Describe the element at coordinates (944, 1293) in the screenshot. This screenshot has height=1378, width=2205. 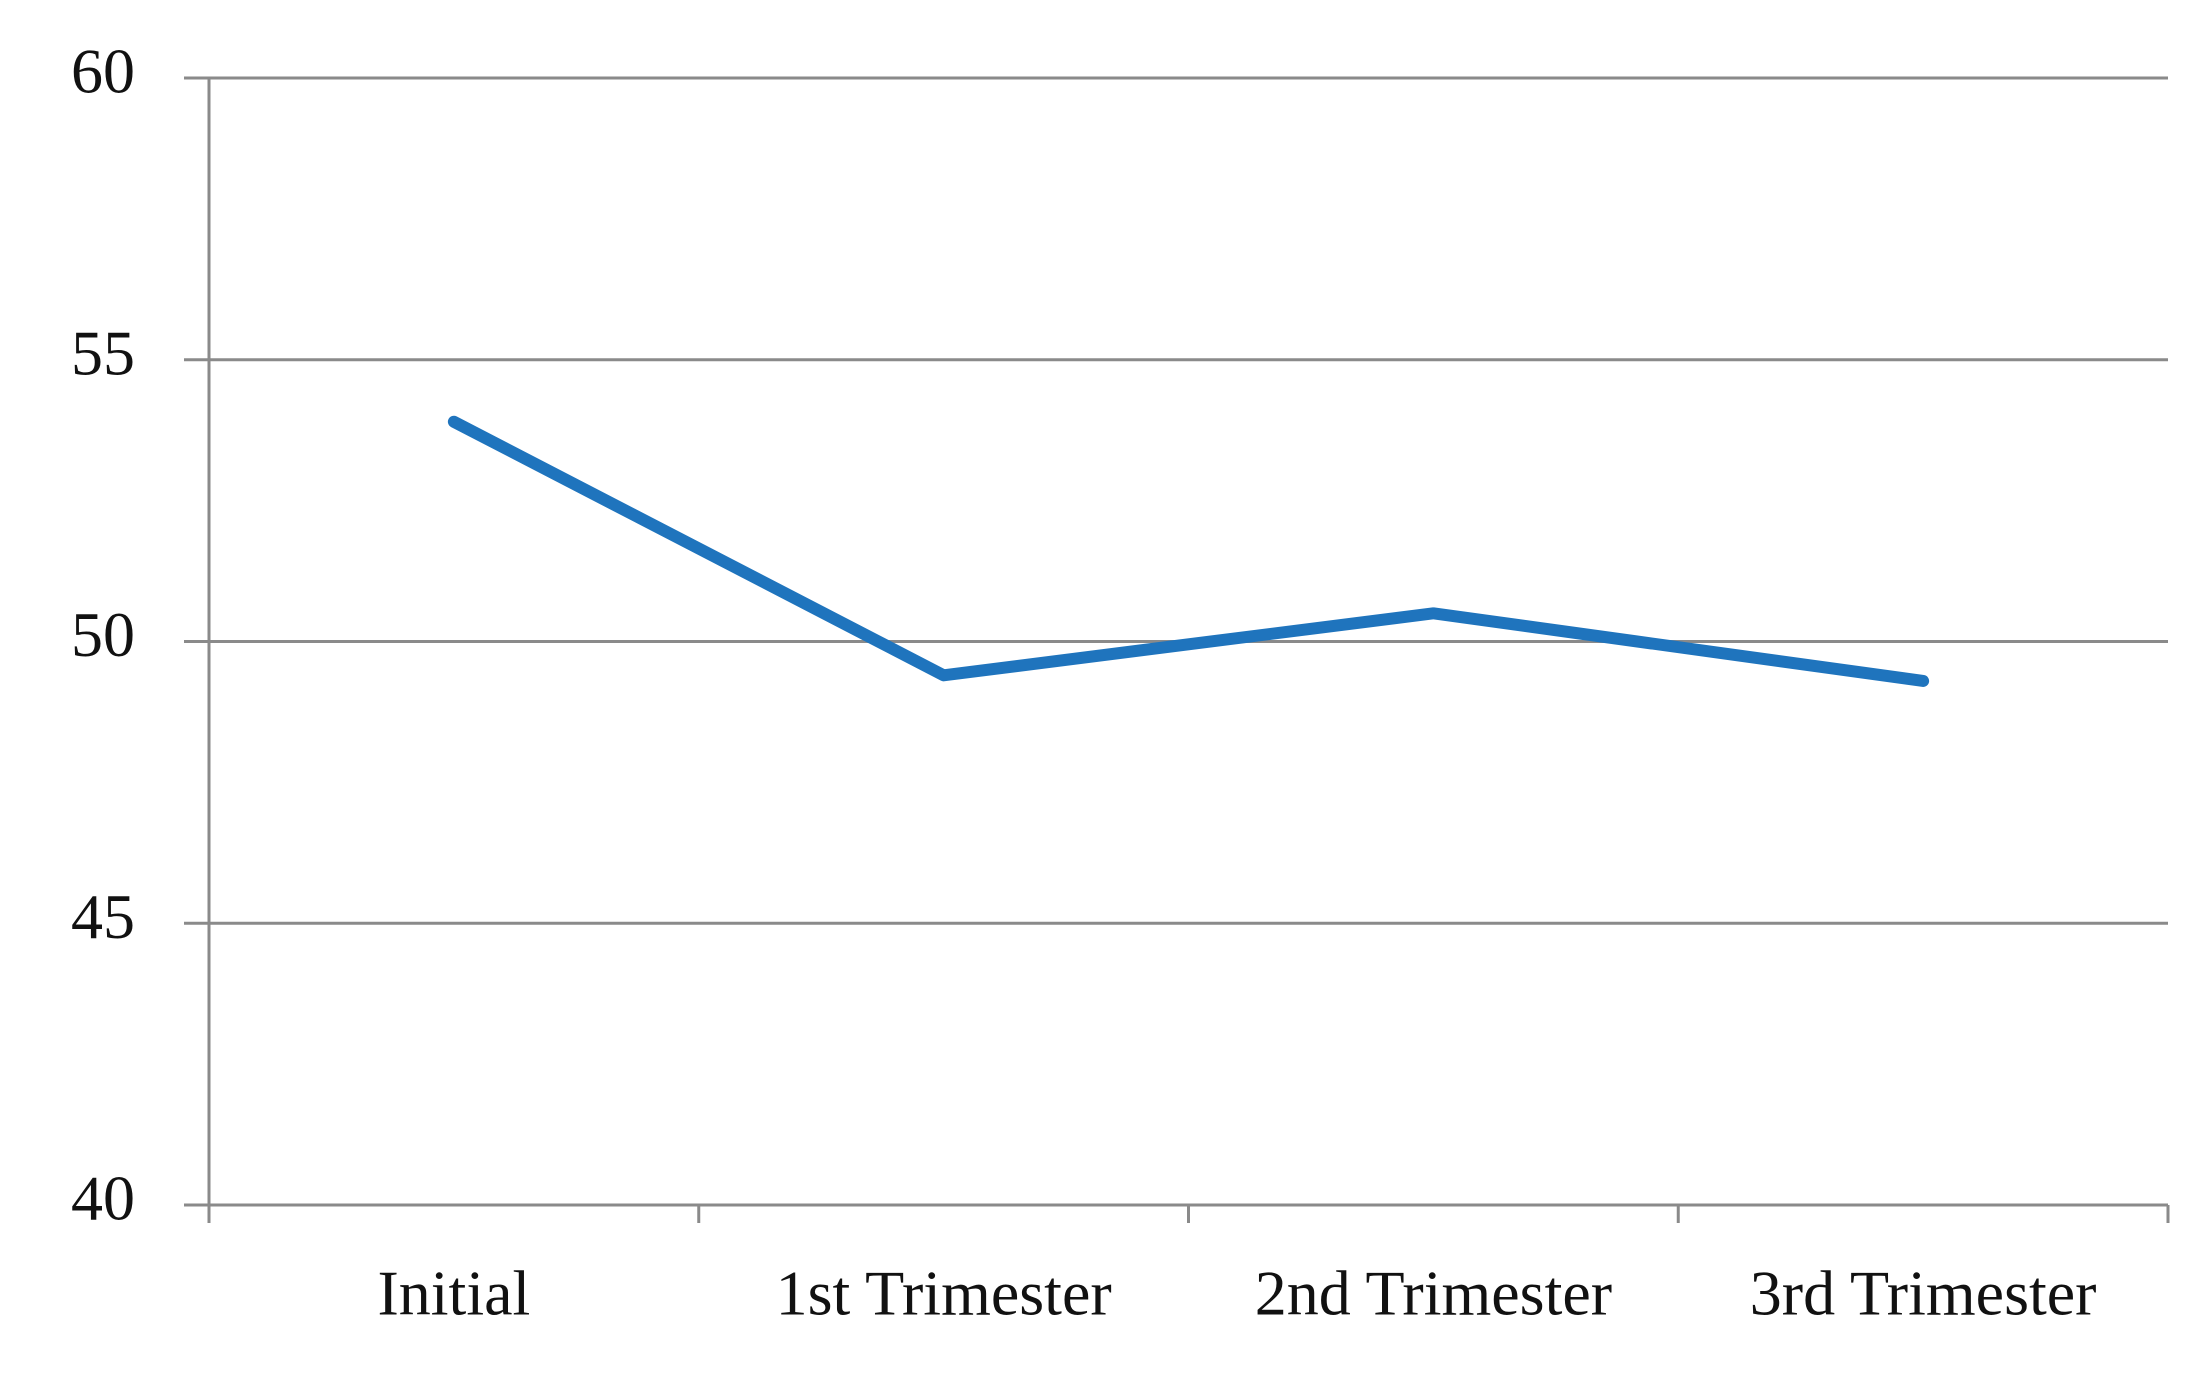
I see `x-tick-label: 1st Trimester` at that location.